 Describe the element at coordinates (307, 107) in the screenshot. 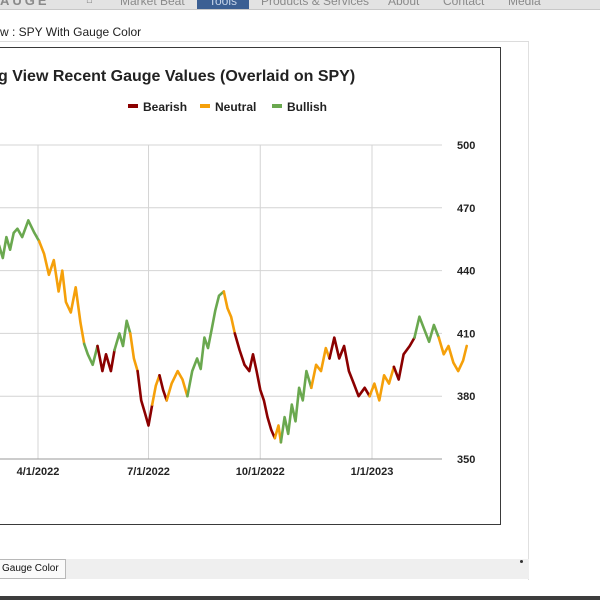

I see `legend-label: Bullish` at that location.